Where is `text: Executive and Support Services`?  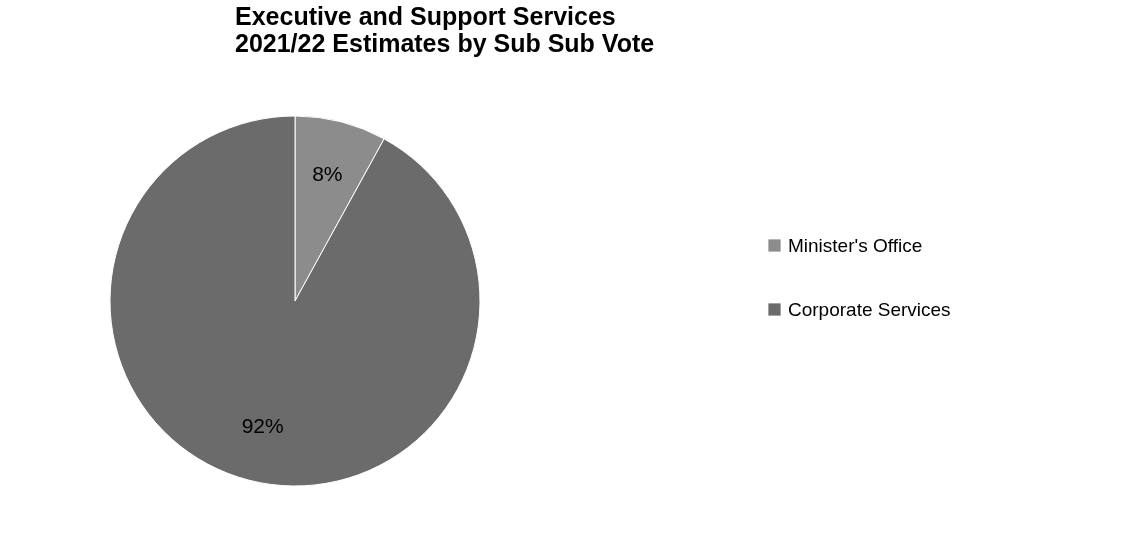
text: Executive and Support Services is located at coordinates (425, 16).